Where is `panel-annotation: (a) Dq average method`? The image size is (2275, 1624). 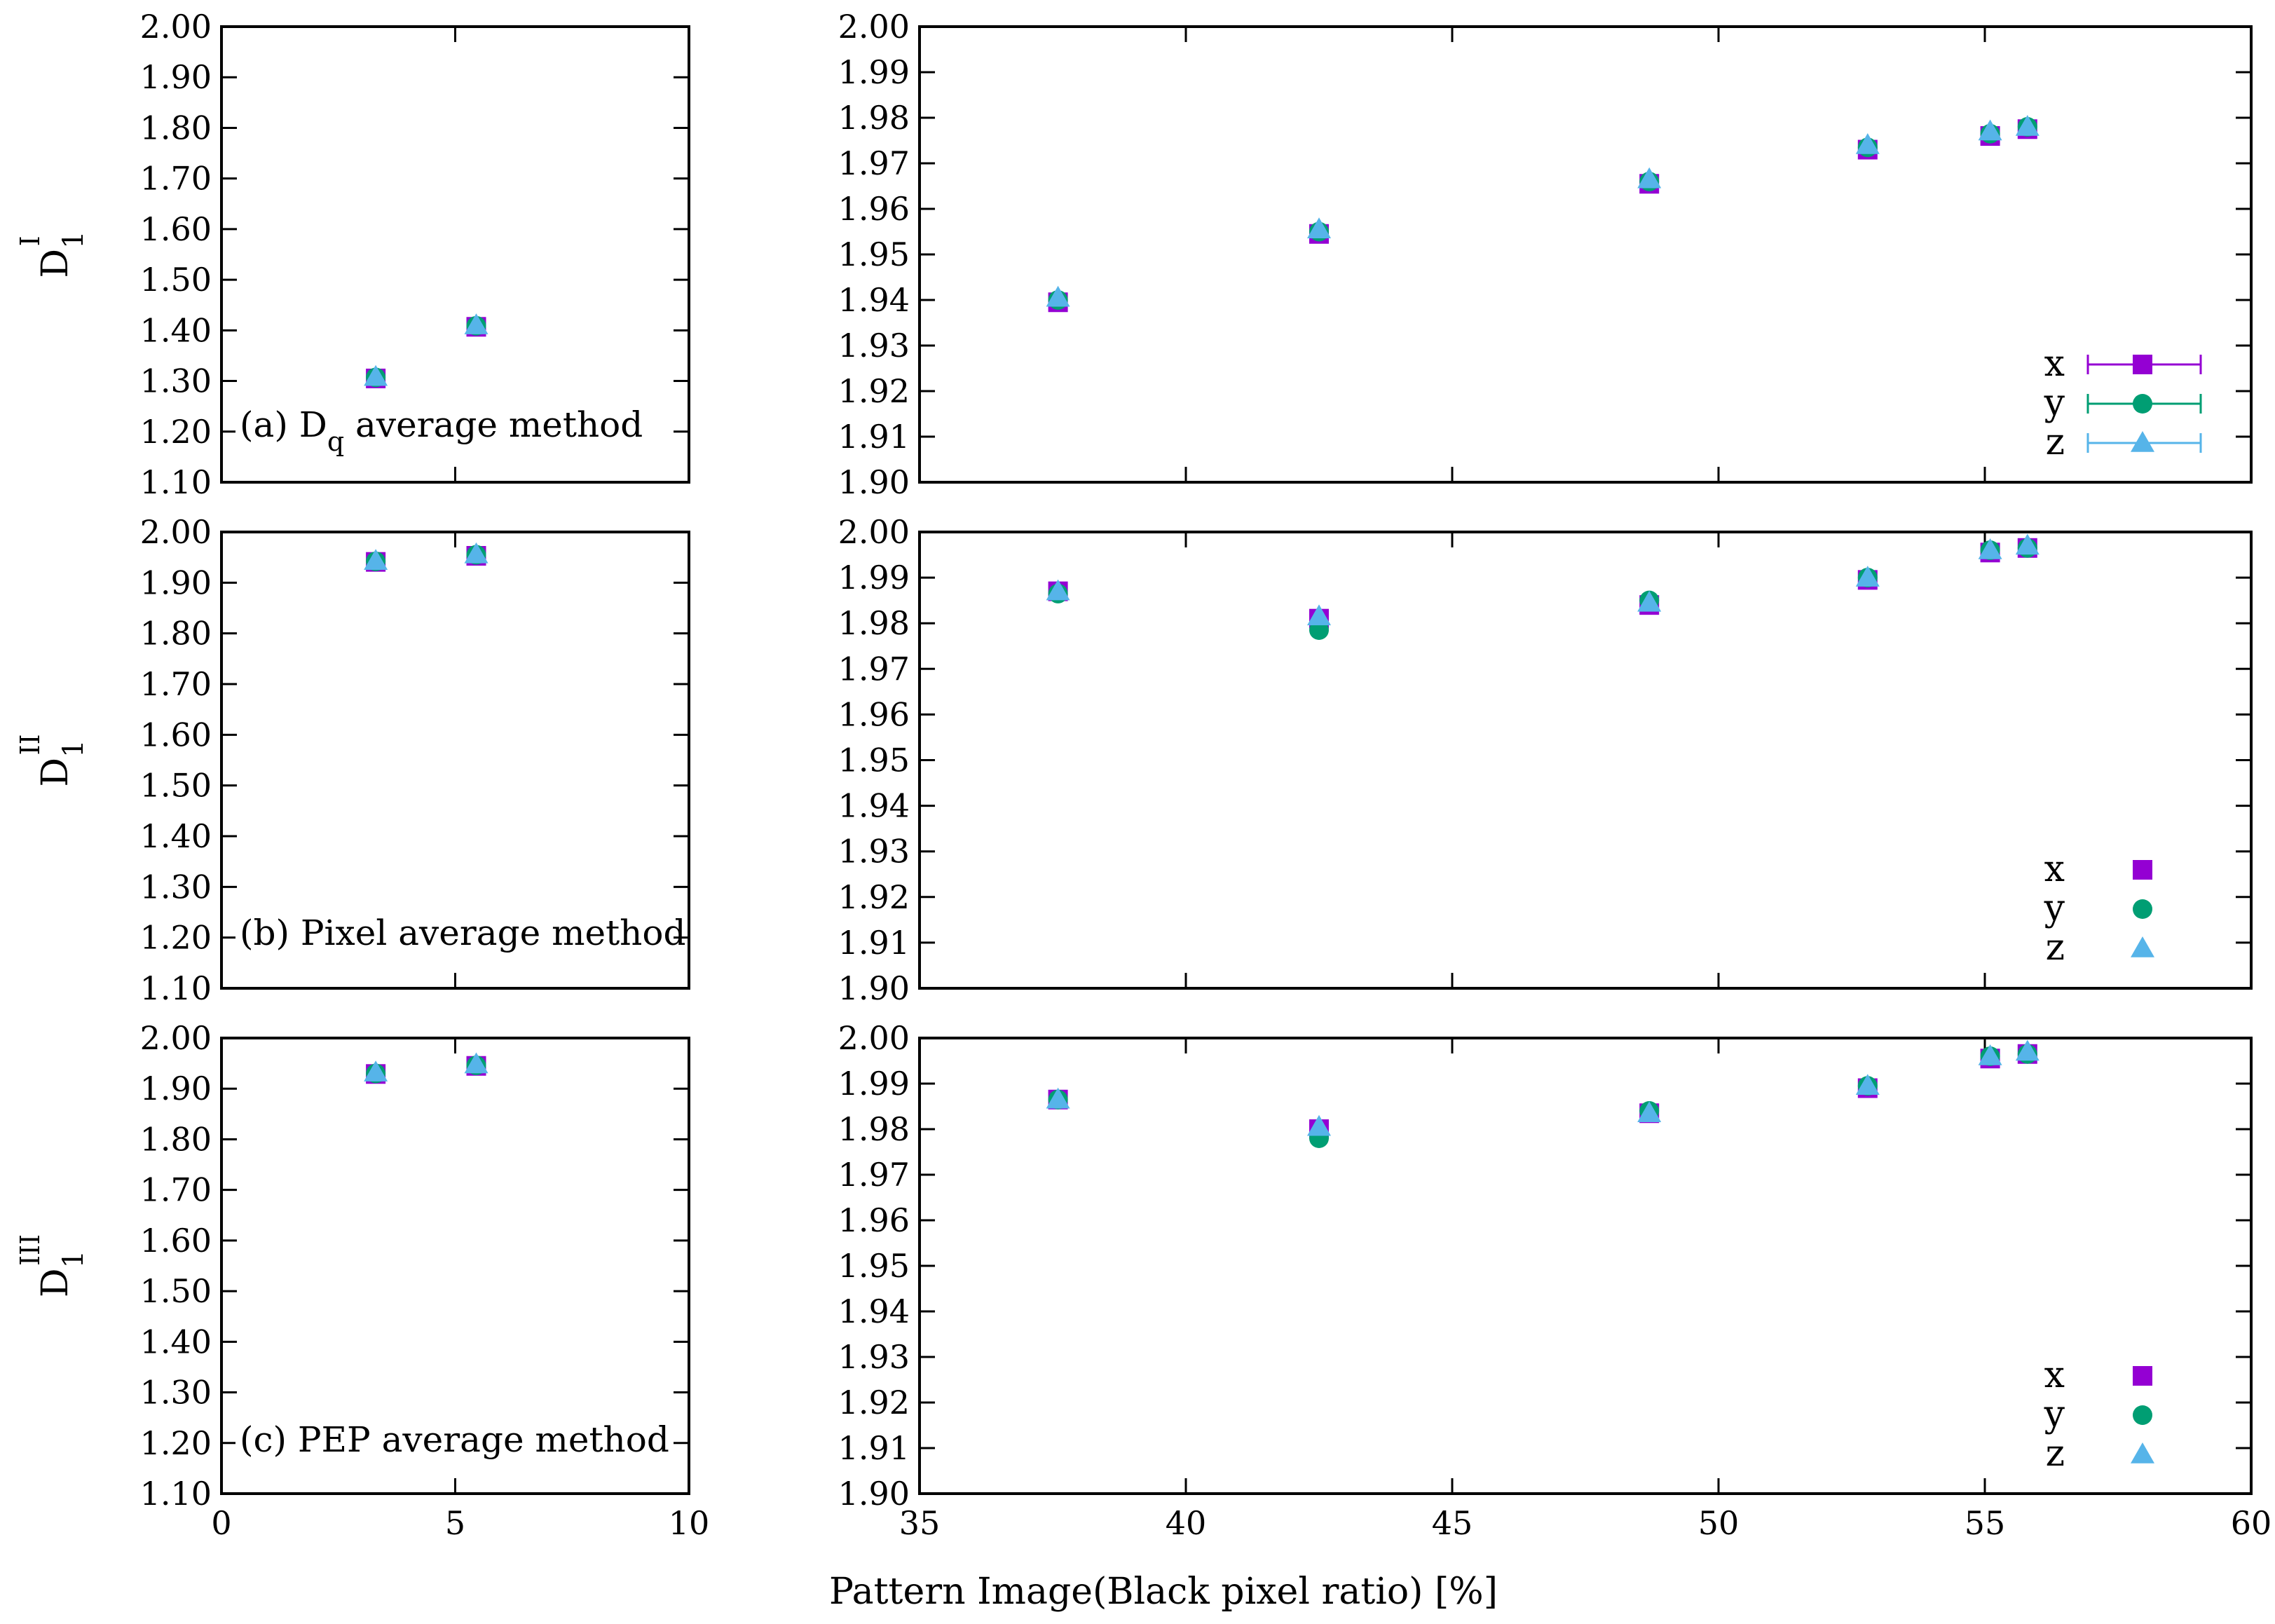
panel-annotation: (a) Dq average method is located at coordinates (441, 431).